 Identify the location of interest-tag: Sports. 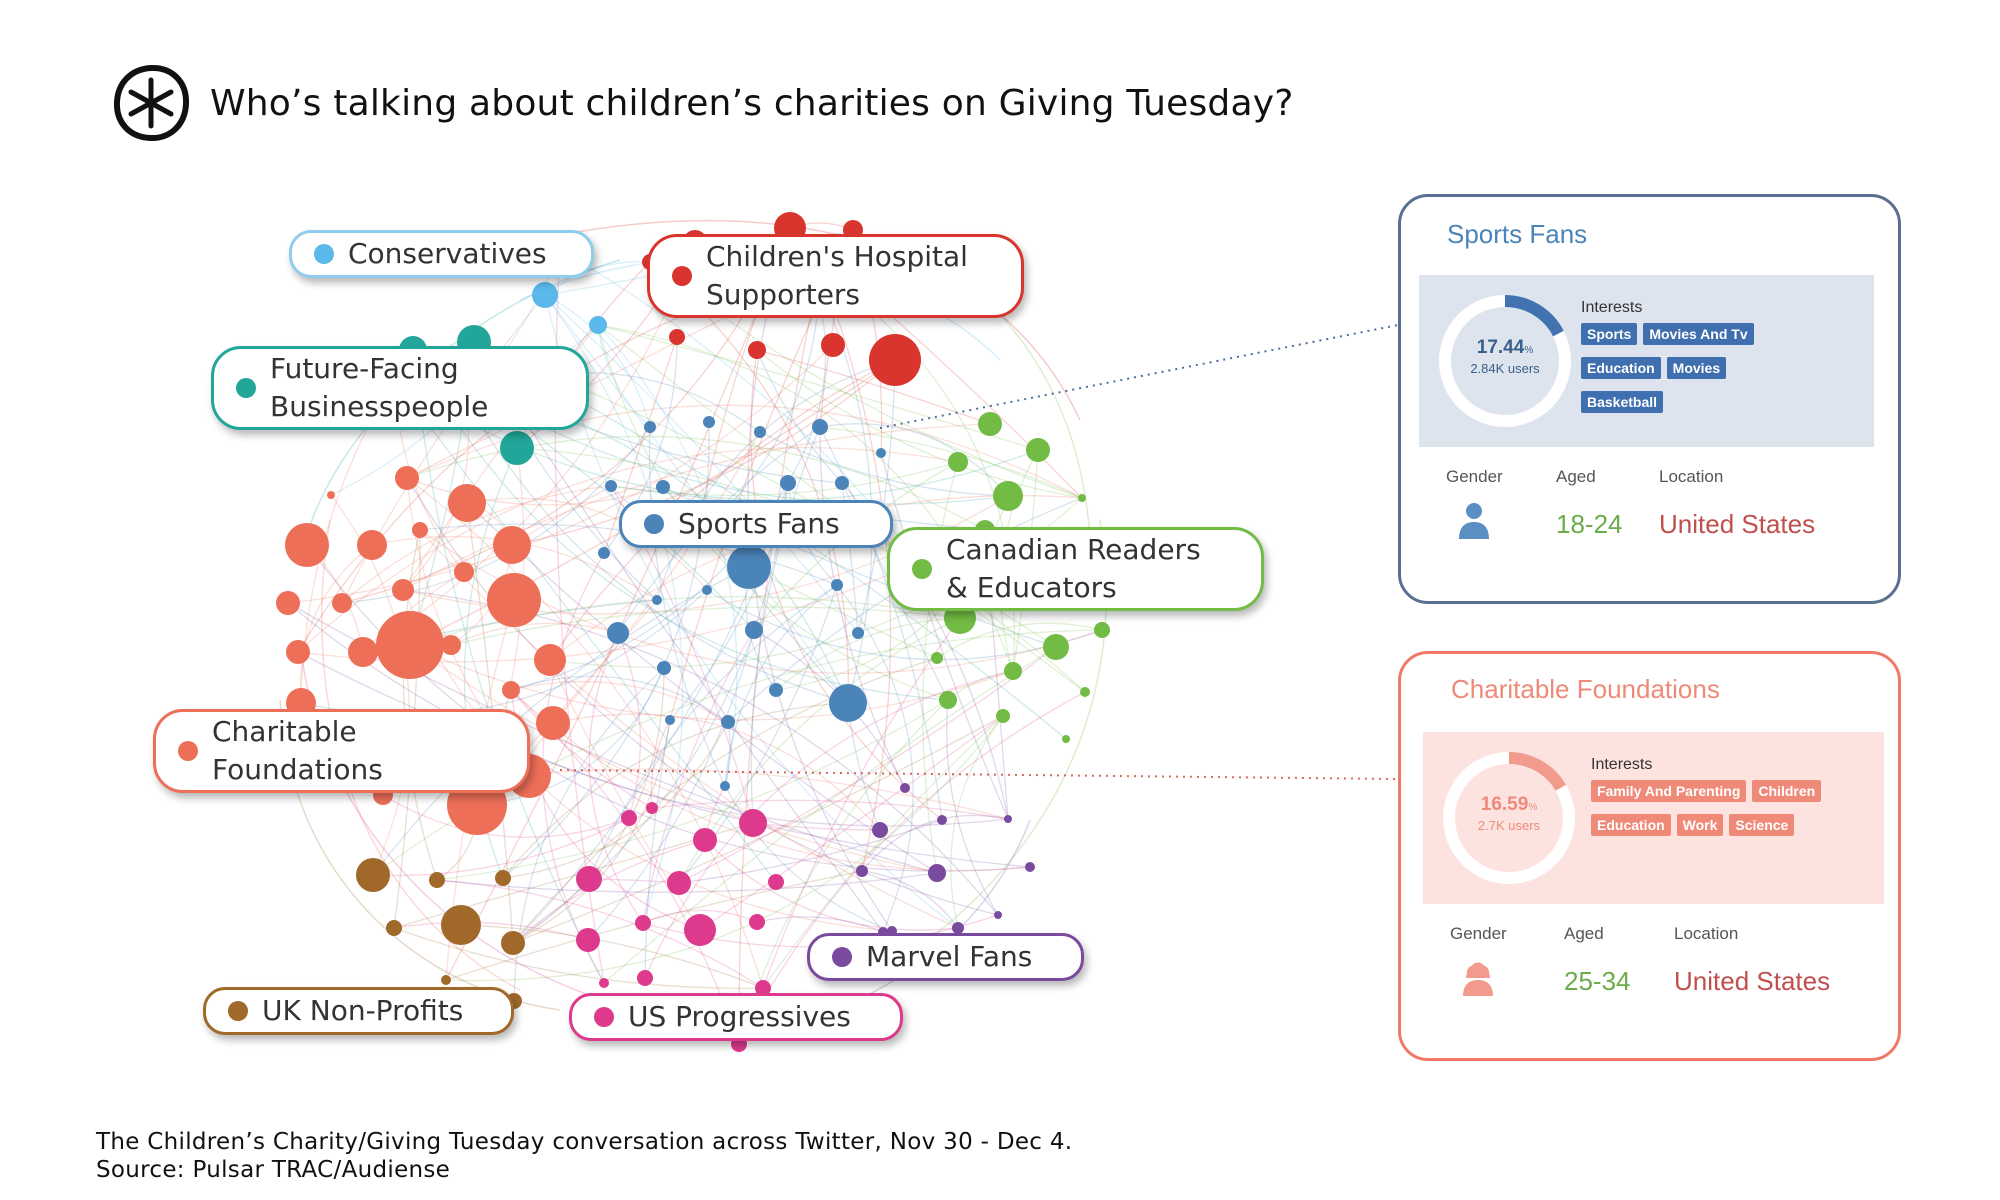
(1609, 334).